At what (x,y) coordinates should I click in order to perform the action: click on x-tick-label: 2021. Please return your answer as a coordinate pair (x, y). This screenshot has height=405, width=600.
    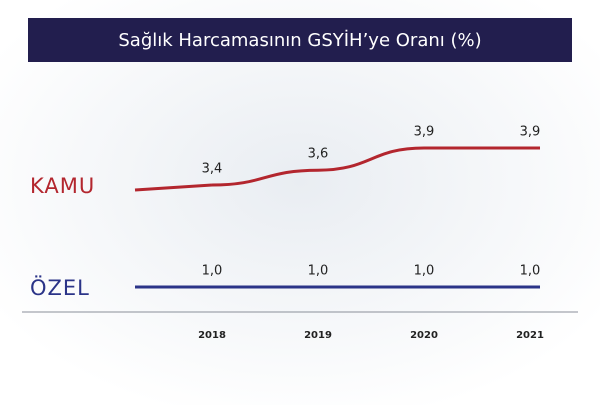
    Looking at the image, I should click on (530, 335).